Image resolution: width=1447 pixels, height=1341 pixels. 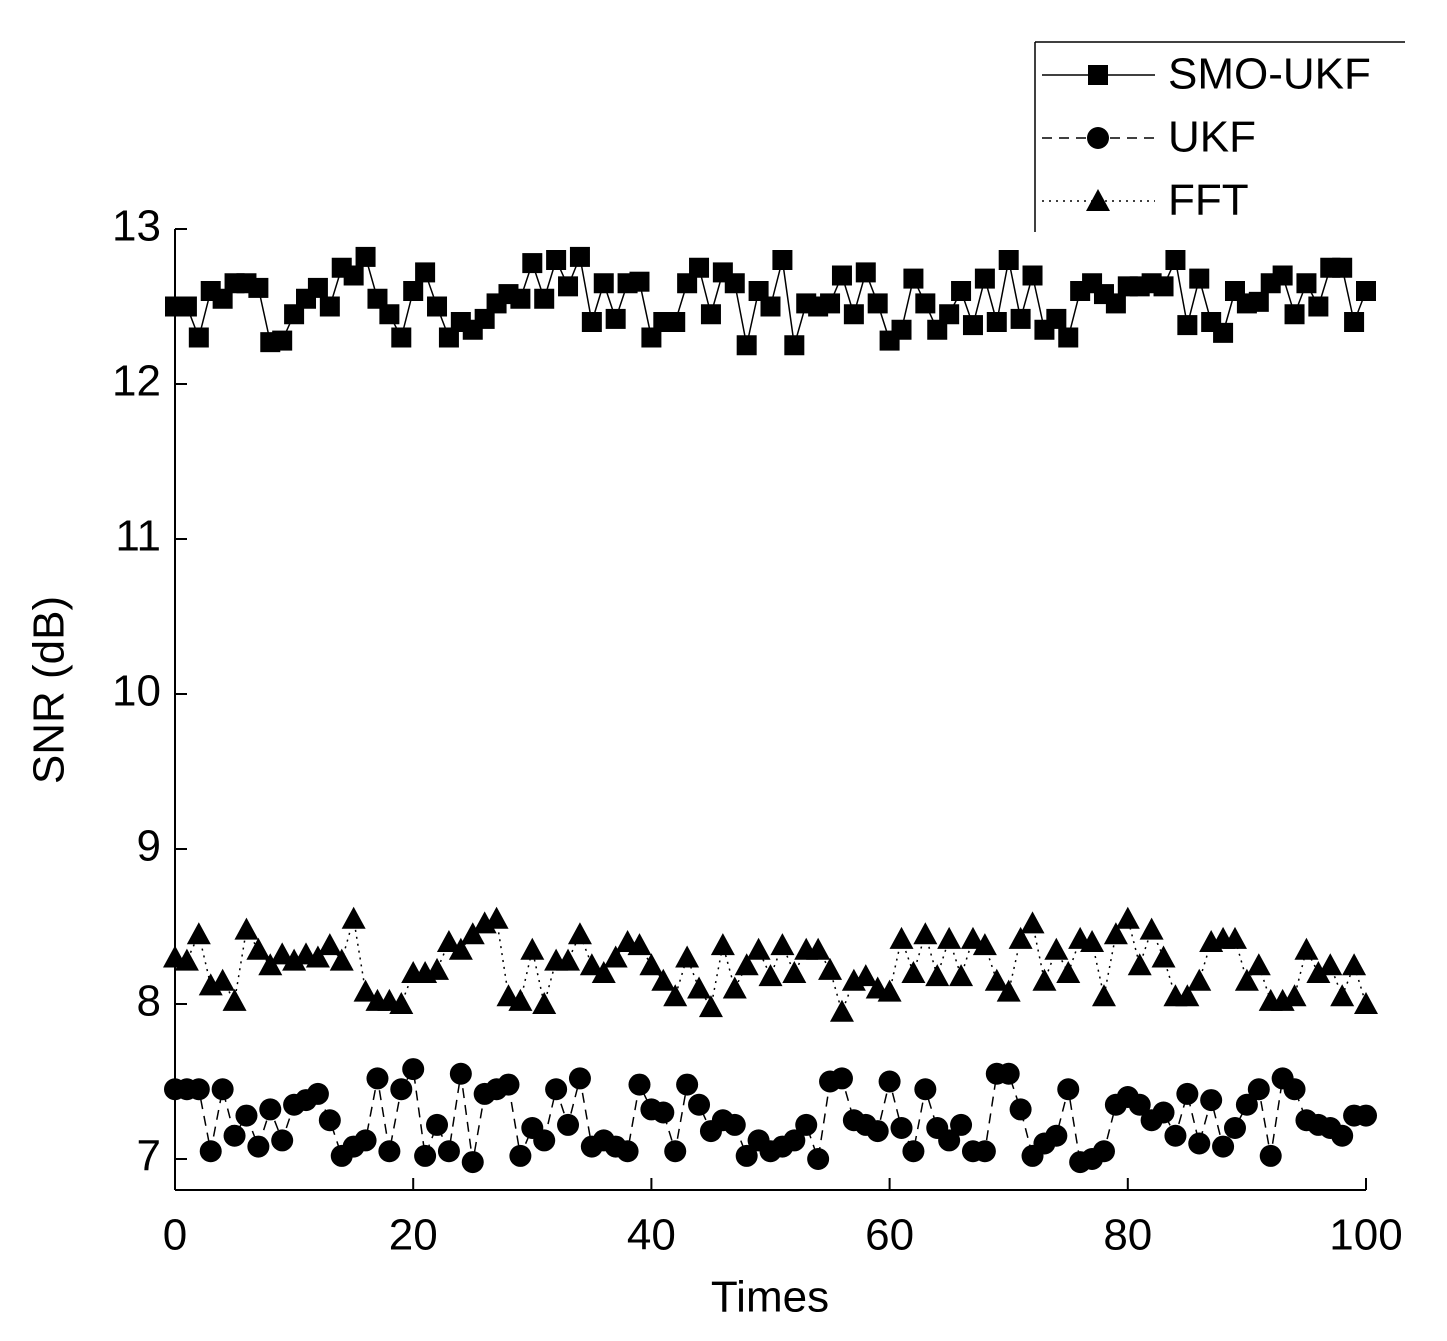 I want to click on y-tick-label: 10, so click(x=136, y=691).